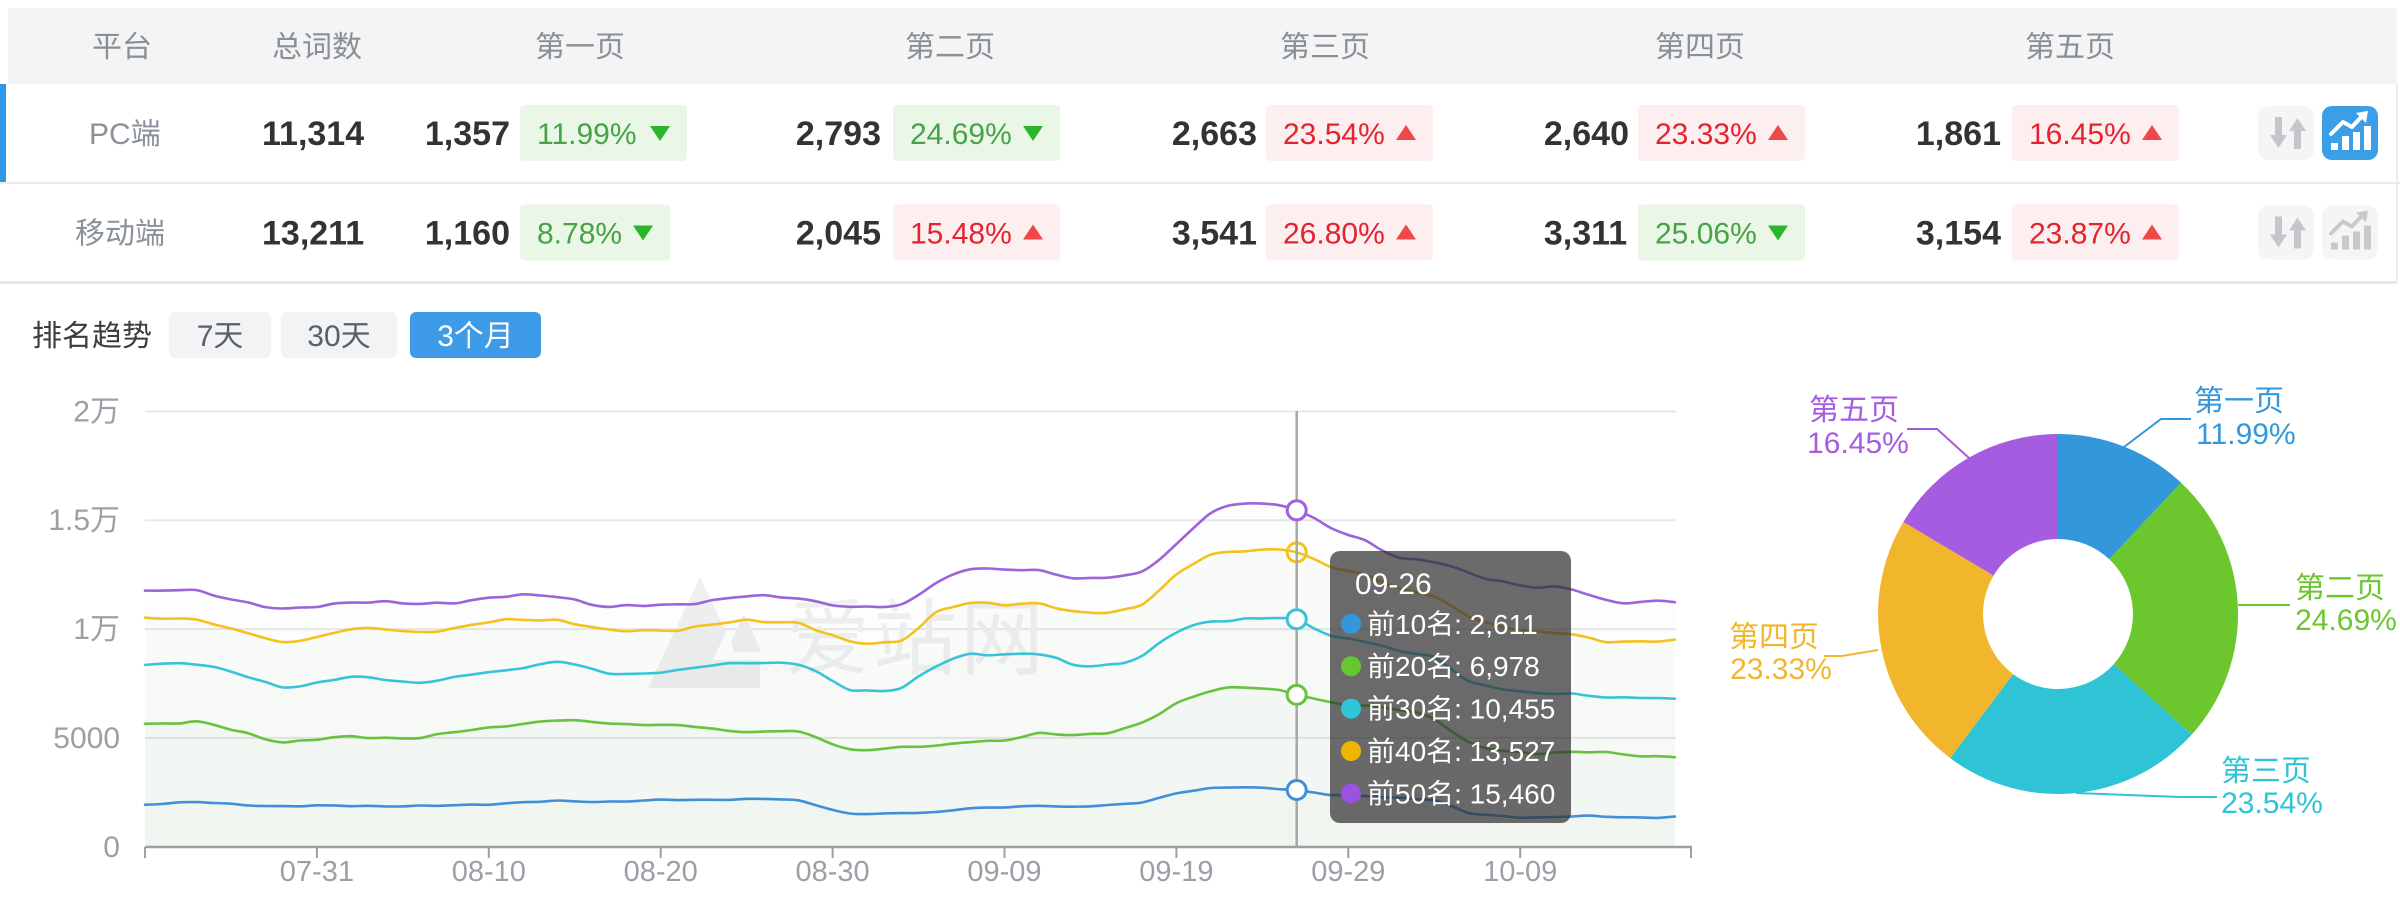 The image size is (2400, 924). Describe the element at coordinates (1410, 751) in the screenshot. I see `svg-text: 40` at that location.